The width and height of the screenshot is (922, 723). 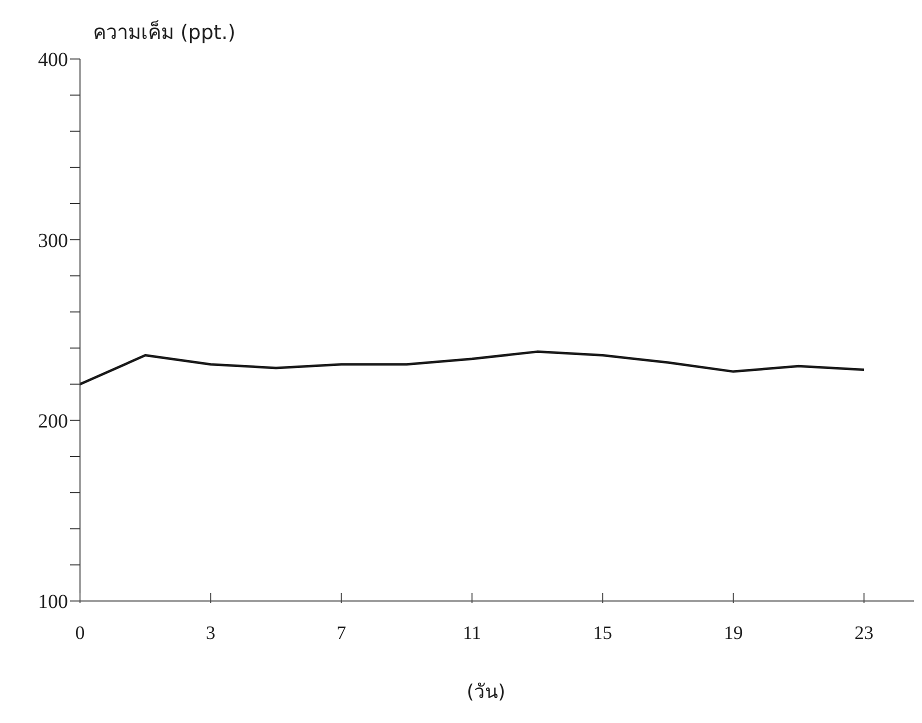 I want to click on line-series, so click(x=472, y=368).